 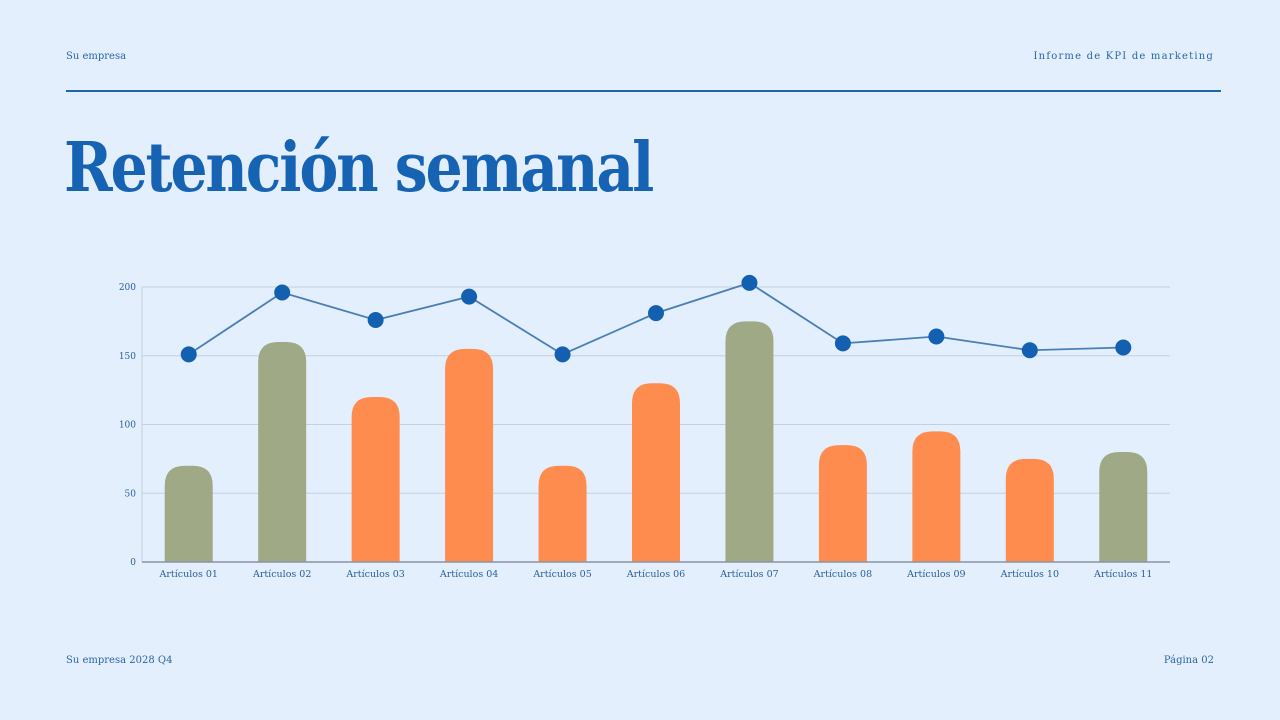 What do you see at coordinates (842, 574) in the screenshot?
I see `x-tick-label: Artículos 08` at bounding box center [842, 574].